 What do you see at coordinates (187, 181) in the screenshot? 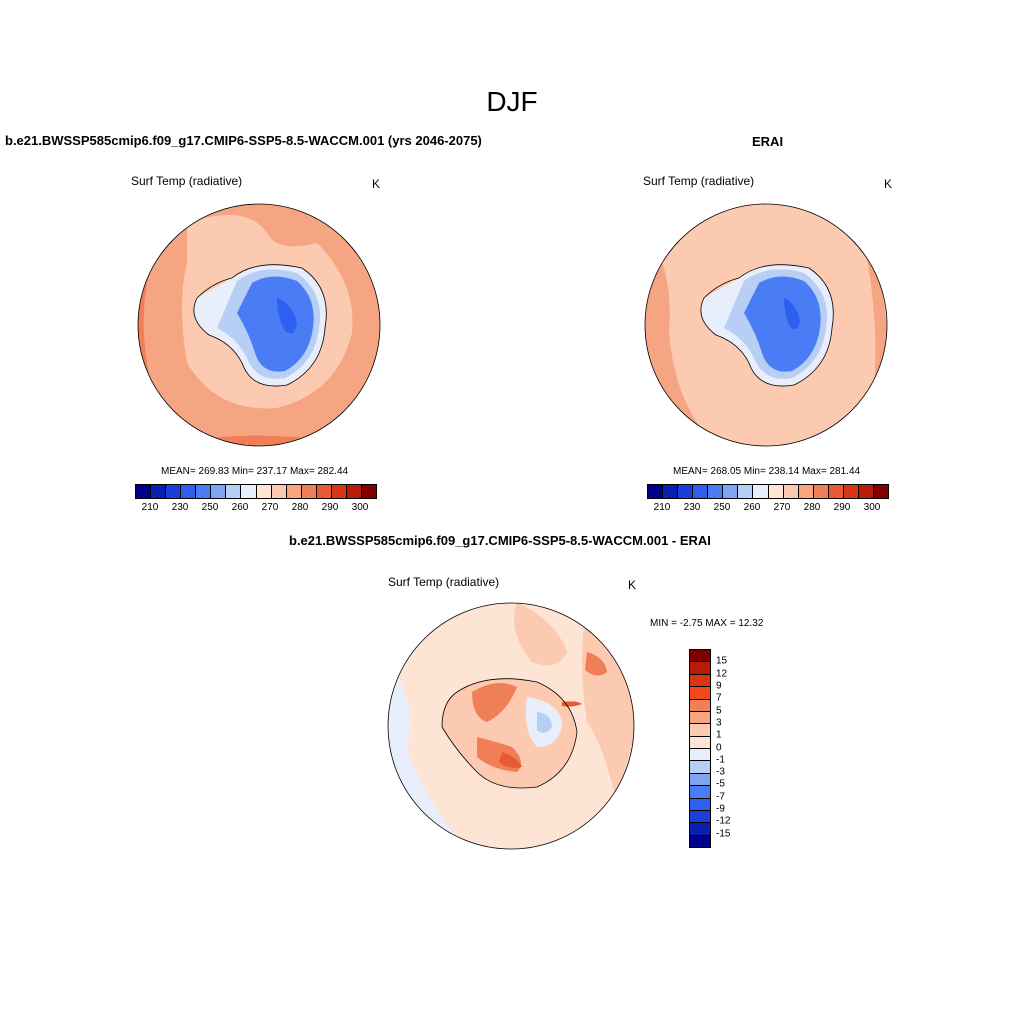
I see `panel-a-variable: Surf Temp (radiative)` at bounding box center [187, 181].